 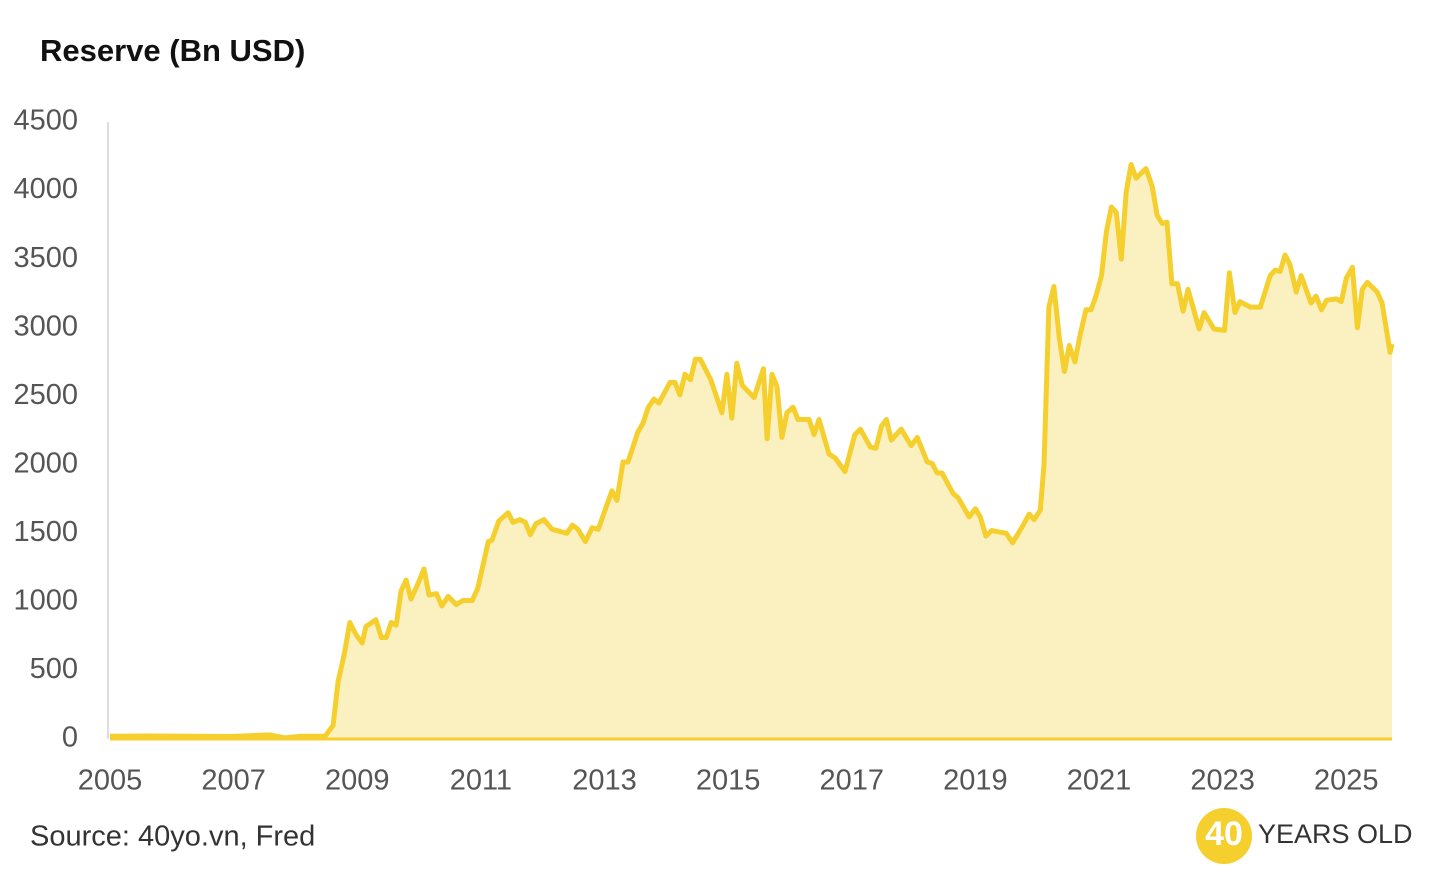 What do you see at coordinates (70, 738) in the screenshot?
I see `y-tick-label: 0` at bounding box center [70, 738].